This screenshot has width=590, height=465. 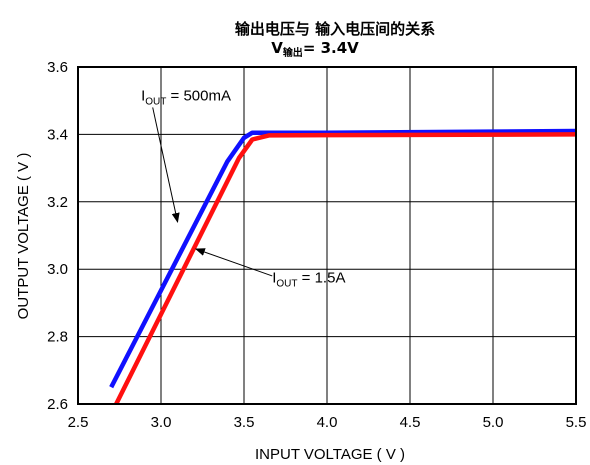 I want to click on x-tick-labels: 2.5 3.0 3.5 4.0 4.5 5.0 5.5, so click(x=327, y=422).